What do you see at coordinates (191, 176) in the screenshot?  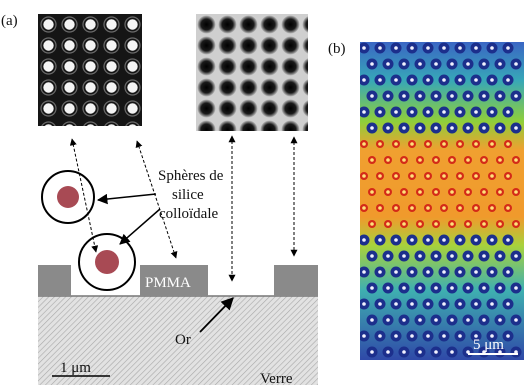 I see `spheres-label-line1: Sphères de` at bounding box center [191, 176].